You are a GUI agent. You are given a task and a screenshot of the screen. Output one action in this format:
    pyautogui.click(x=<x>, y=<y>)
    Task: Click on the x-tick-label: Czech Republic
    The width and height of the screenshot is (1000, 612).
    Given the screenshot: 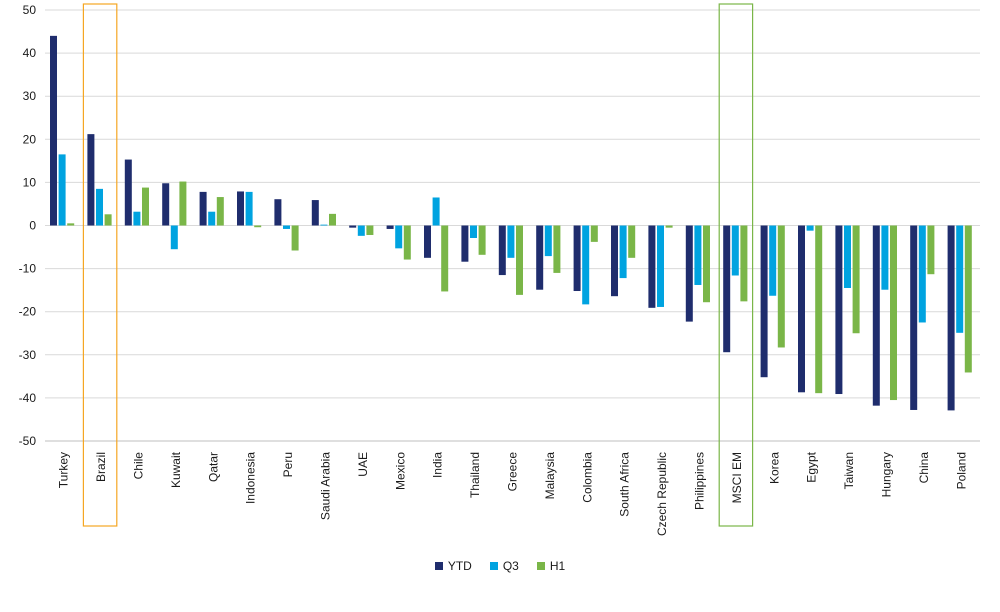 What is the action you would take?
    pyautogui.click(x=662, y=494)
    